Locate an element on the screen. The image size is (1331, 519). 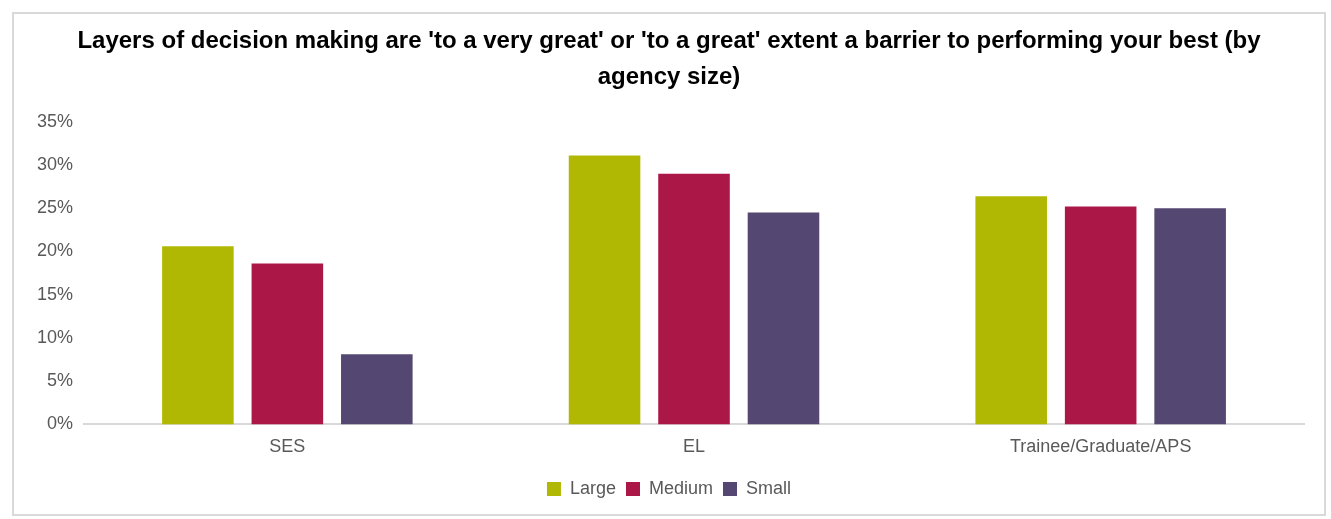
y-tick-label: 20% is located at coordinates (55, 250).